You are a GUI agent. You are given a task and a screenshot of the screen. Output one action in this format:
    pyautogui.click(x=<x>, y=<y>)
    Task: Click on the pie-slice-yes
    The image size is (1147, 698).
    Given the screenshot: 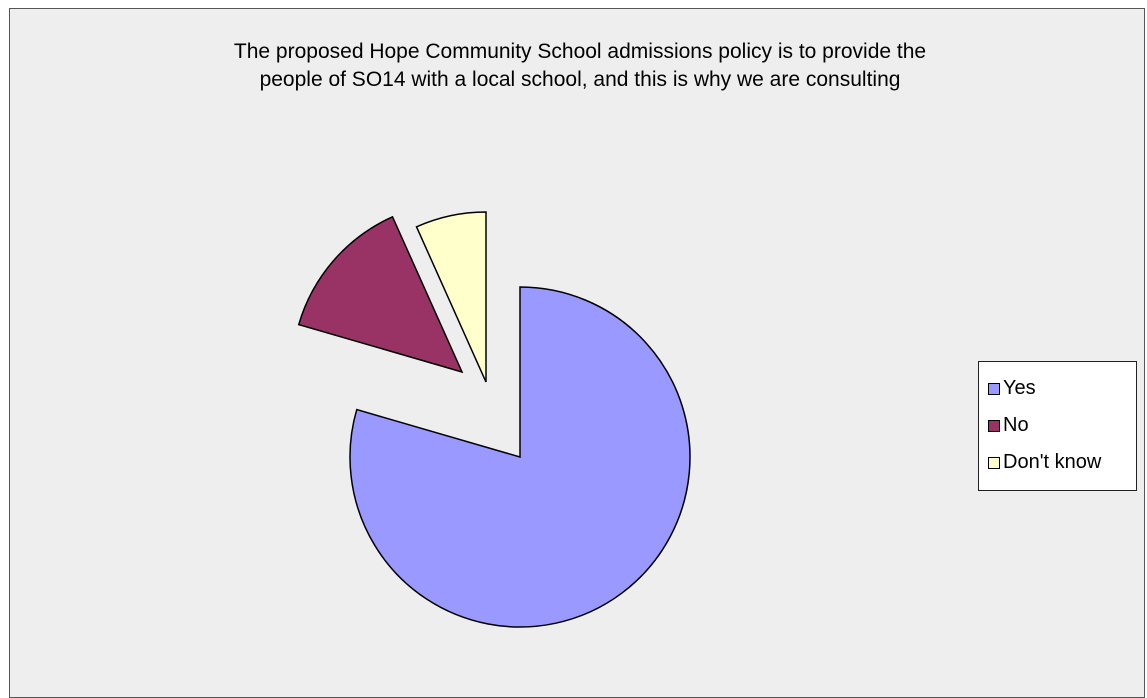 What is the action you would take?
    pyautogui.click(x=520, y=457)
    